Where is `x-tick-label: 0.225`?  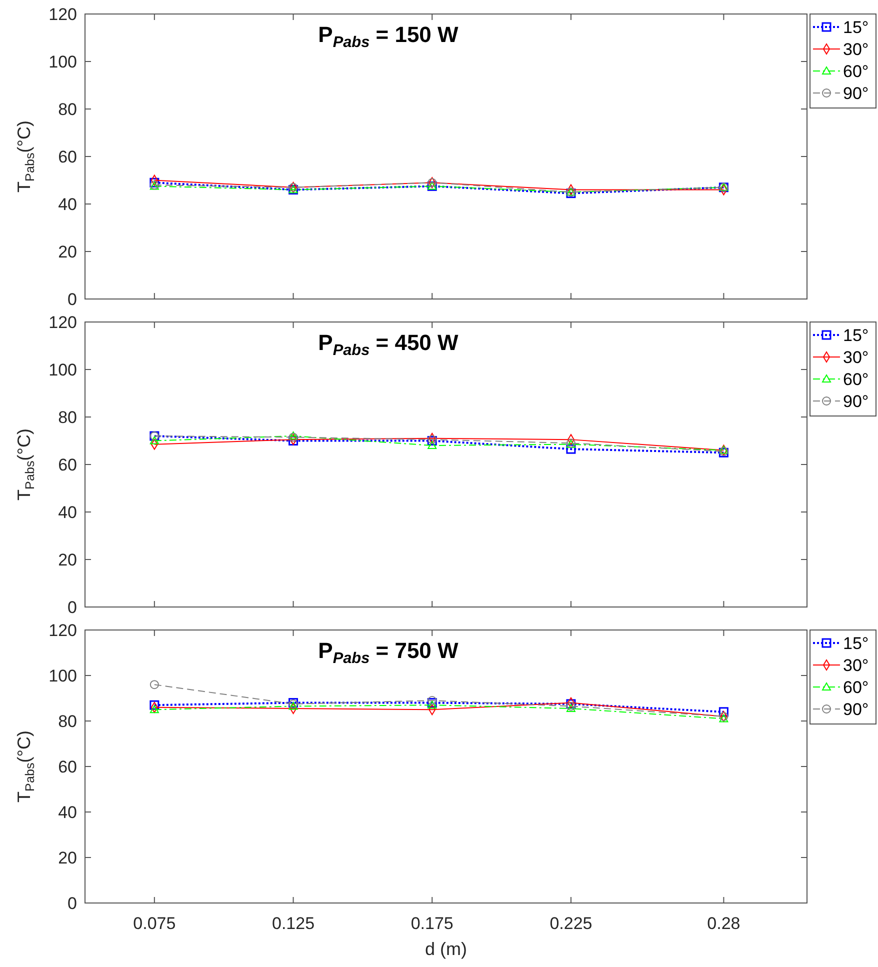
x-tick-label: 0.225 is located at coordinates (571, 923).